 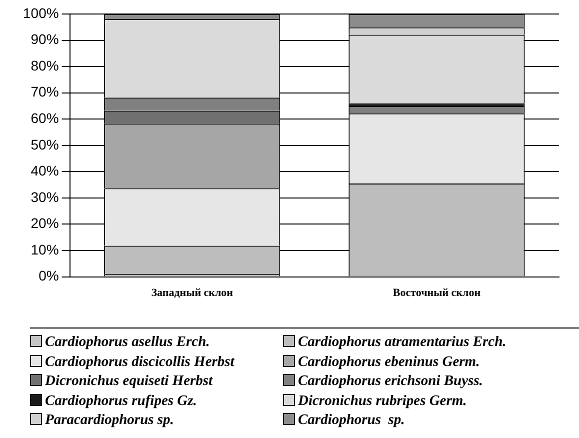 I want to click on legend-label: Cardiophorus ebeninus Germ., so click(x=389, y=362).